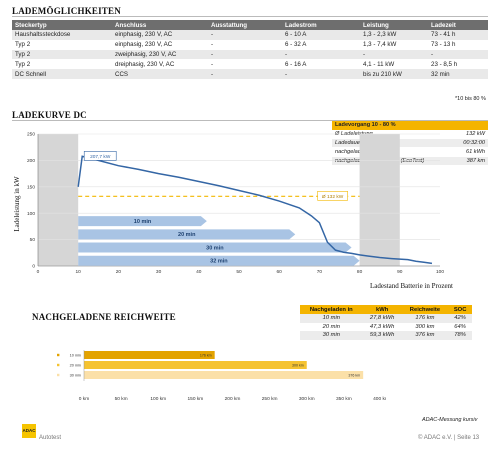  Describe the element at coordinates (239, 272) in the screenshot. I see `x-tick-label: 50` at that location.